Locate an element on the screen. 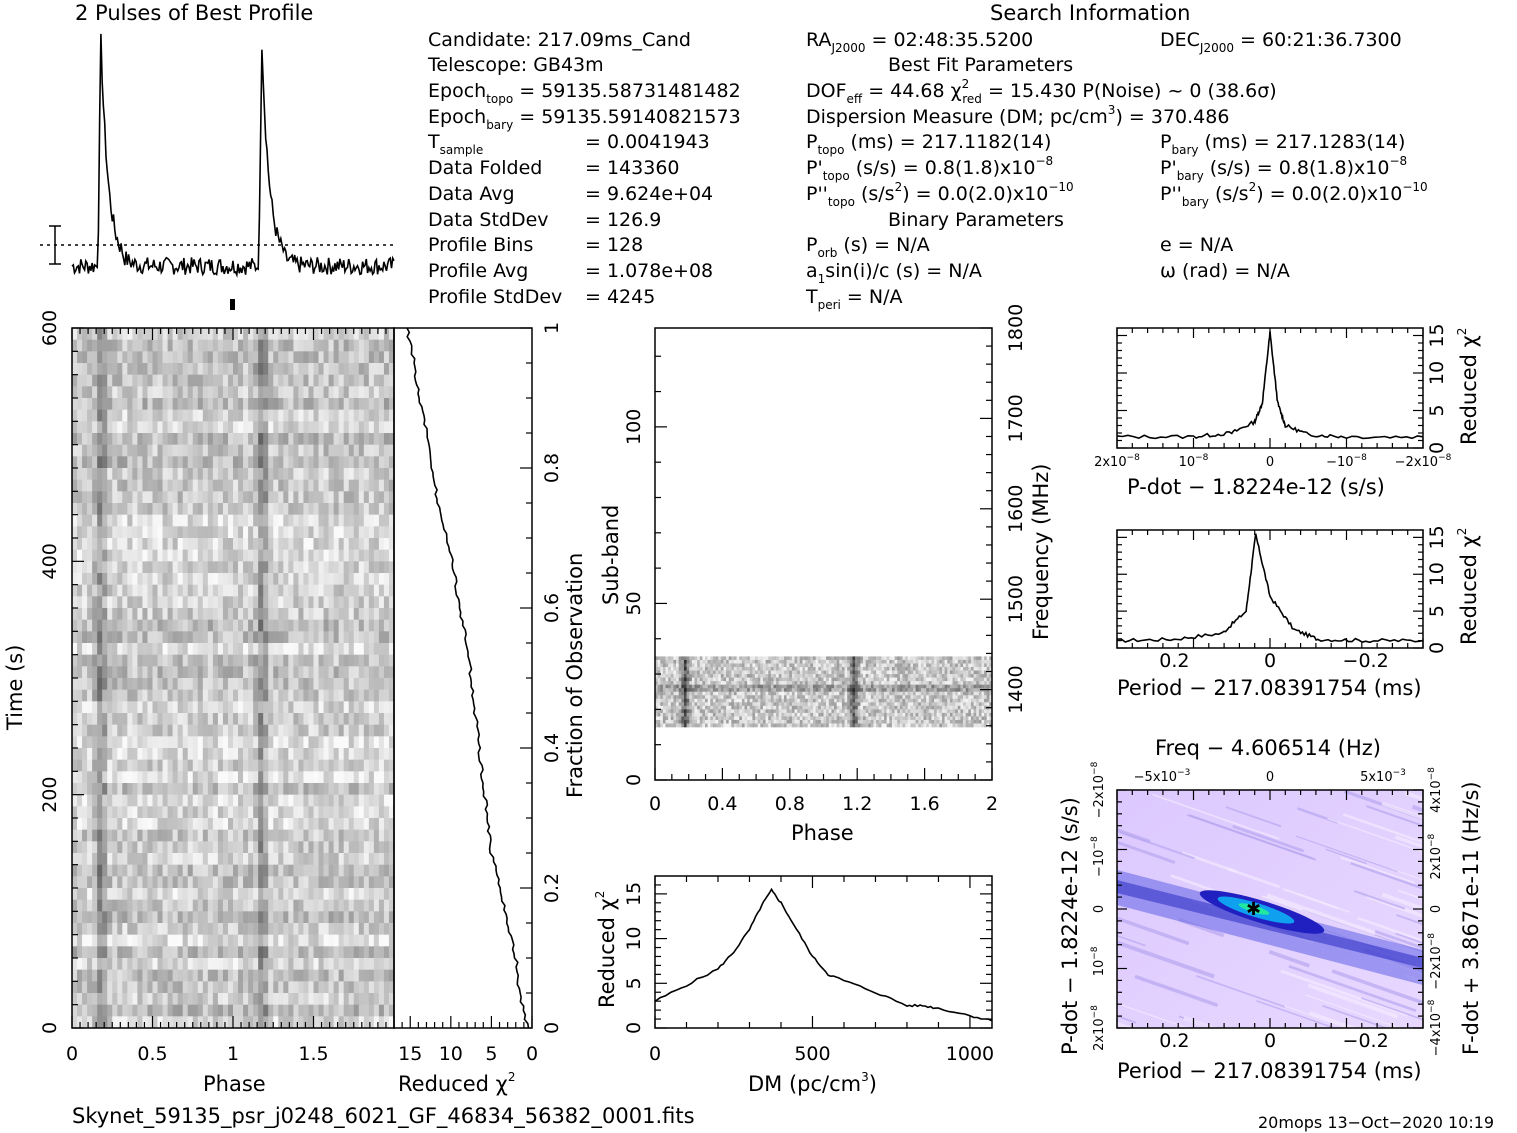 This screenshot has height=1133, width=1517. pddbary-label: P'' is located at coordinates (1171, 194).